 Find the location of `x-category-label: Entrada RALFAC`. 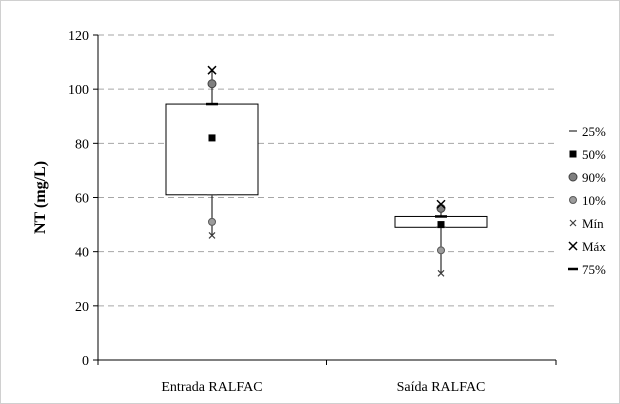

x-category-label: Entrada RALFAC is located at coordinates (211, 387).